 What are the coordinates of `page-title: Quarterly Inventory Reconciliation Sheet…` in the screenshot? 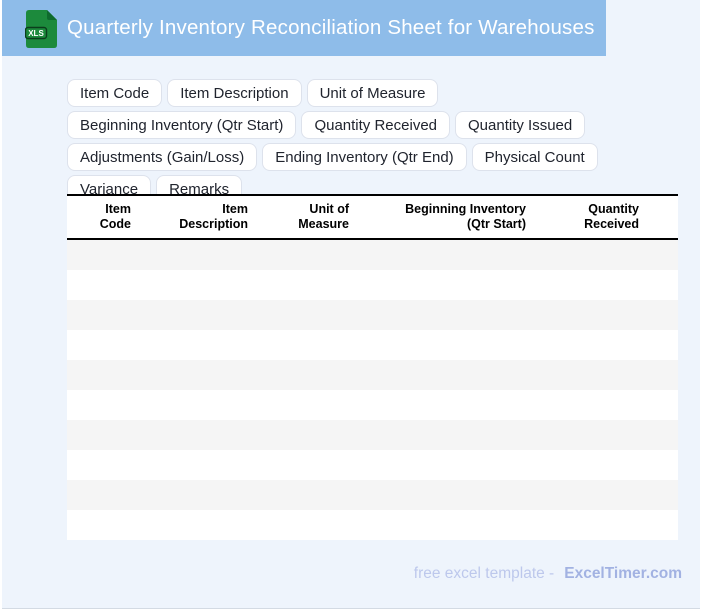 It's located at (331, 27).